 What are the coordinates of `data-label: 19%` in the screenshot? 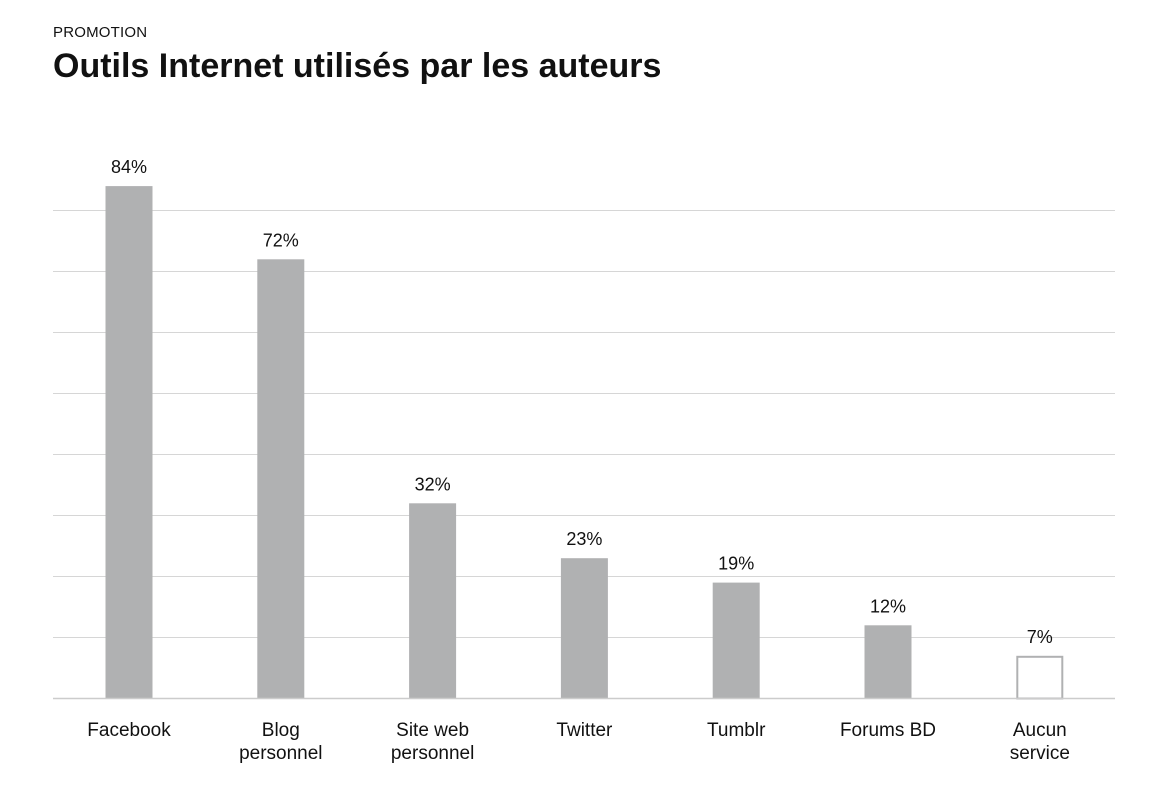 It's located at (736, 564).